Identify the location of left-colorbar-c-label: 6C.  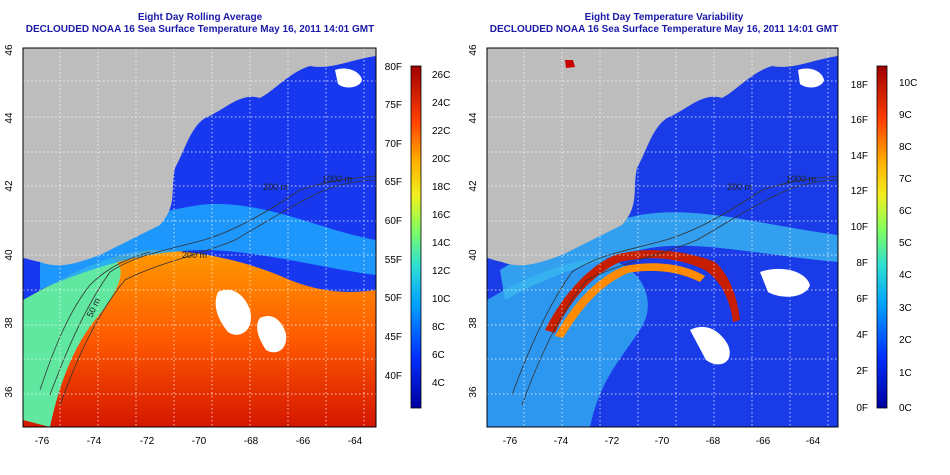
(438, 355).